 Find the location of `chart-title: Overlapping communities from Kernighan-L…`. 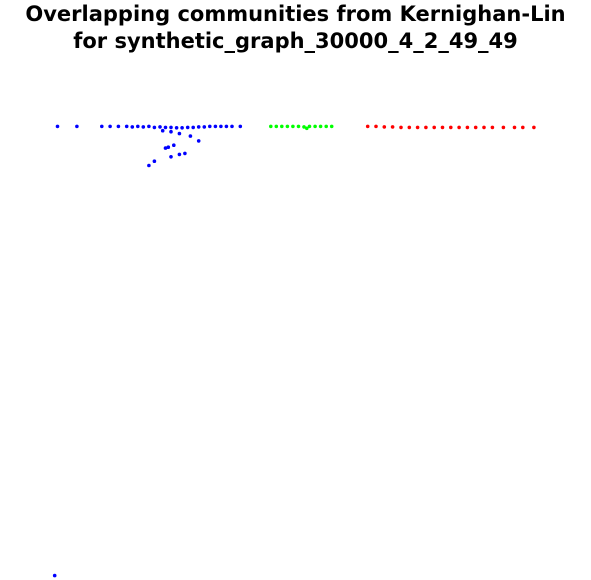

chart-title: Overlapping communities from Kernighan-L… is located at coordinates (295, 27).